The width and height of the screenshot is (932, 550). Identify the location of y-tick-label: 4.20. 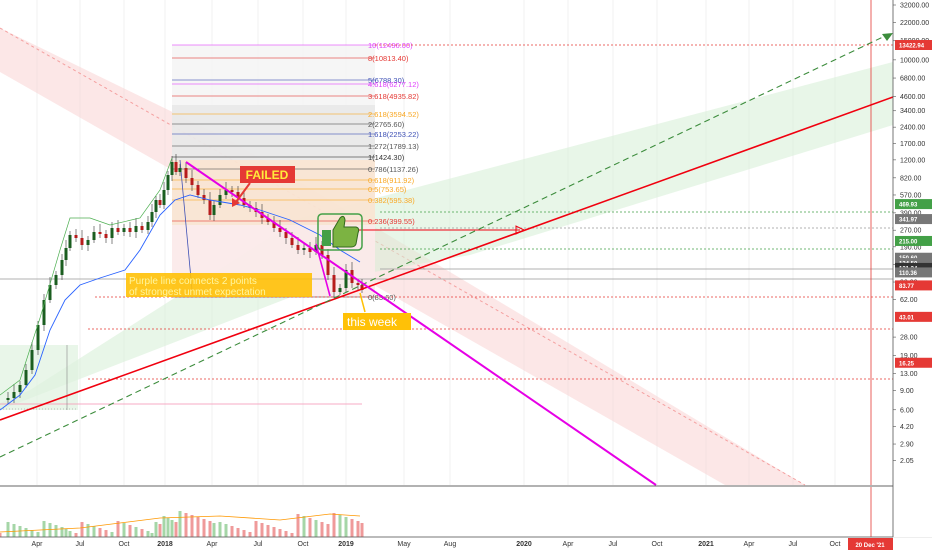
(907, 427).